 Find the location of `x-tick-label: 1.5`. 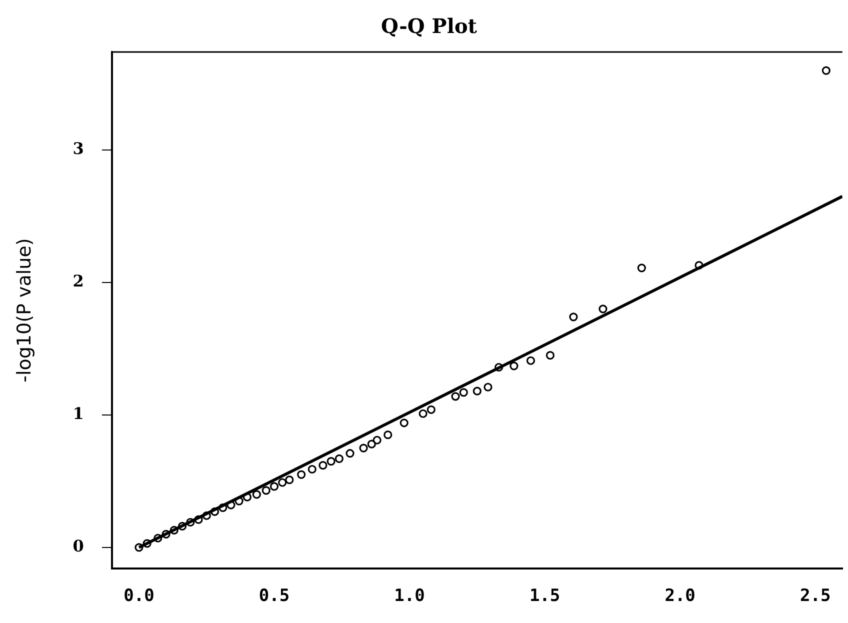

x-tick-label: 1.5 is located at coordinates (544, 596).